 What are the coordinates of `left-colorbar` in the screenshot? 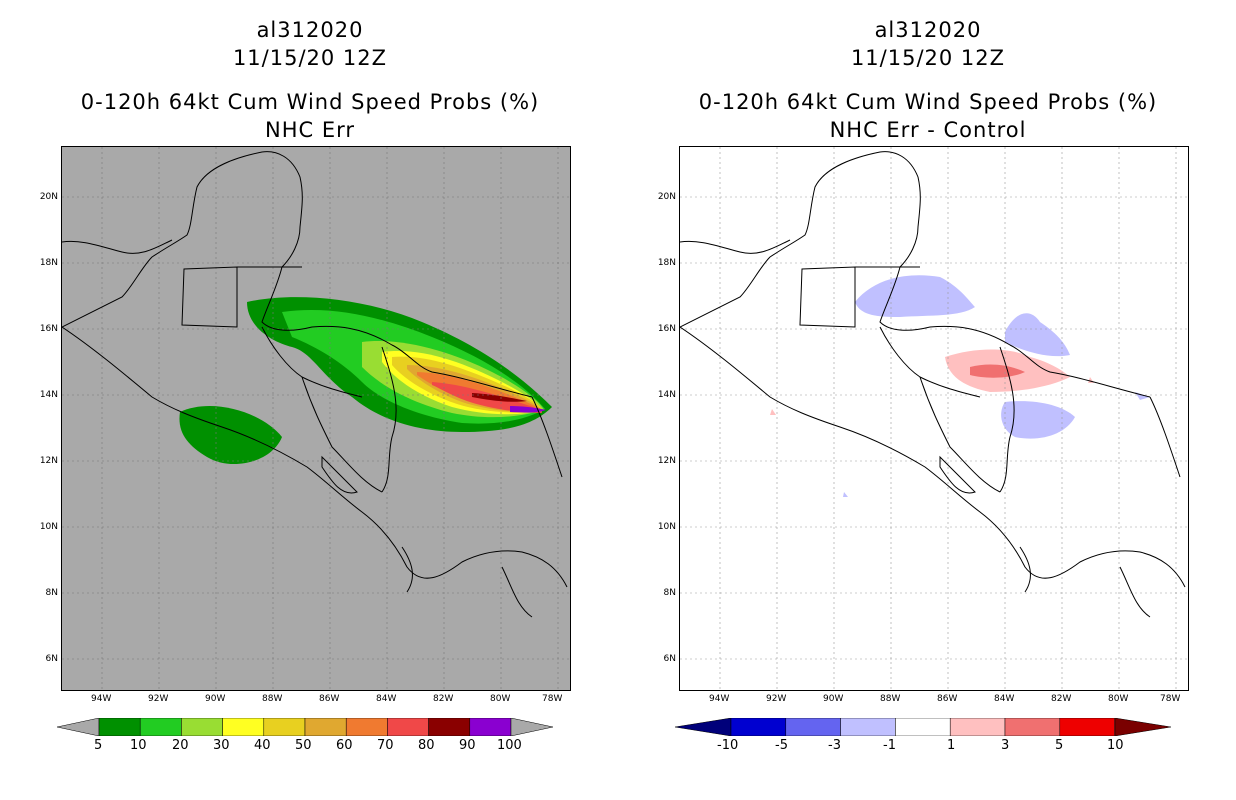 It's located at (306, 727).